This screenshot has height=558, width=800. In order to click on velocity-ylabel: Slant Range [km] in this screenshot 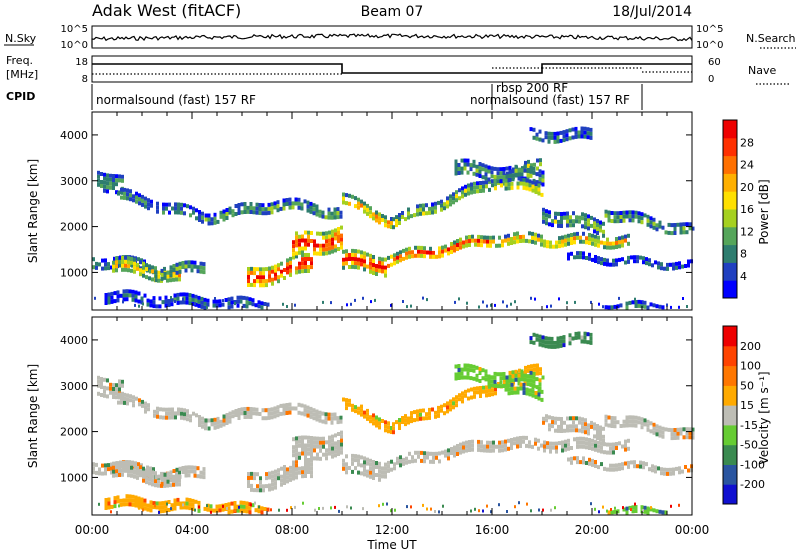, I will do `click(33, 416)`.